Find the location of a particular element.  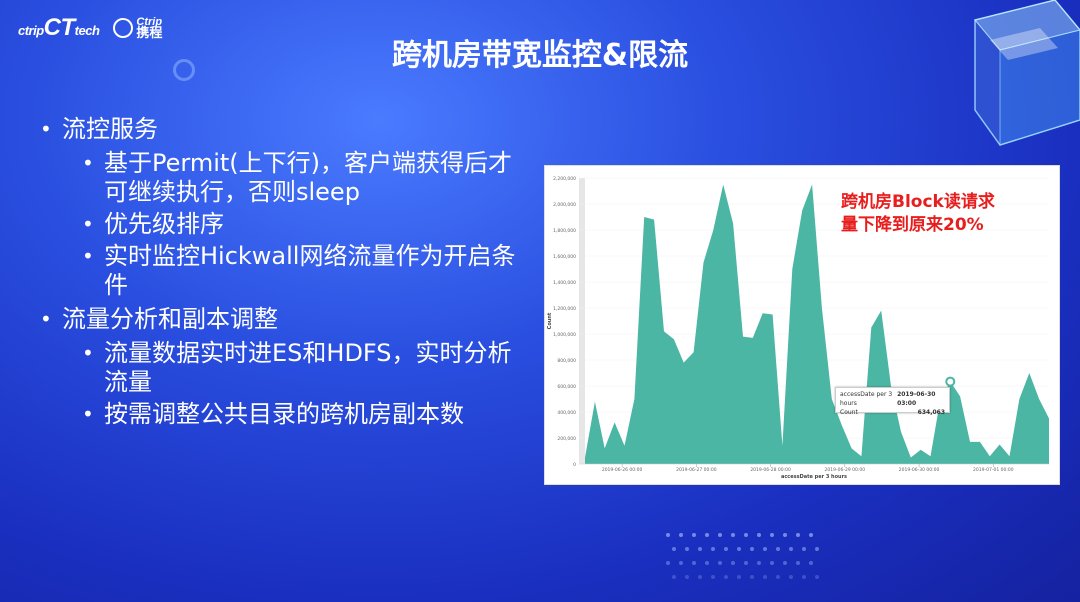

sub-bullet-text: 优先级排序 is located at coordinates (164, 224).